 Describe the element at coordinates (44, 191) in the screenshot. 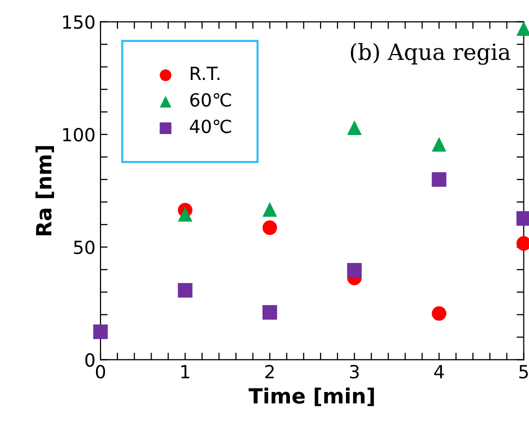

I see `y-axis-title: Ra [nm]` at that location.